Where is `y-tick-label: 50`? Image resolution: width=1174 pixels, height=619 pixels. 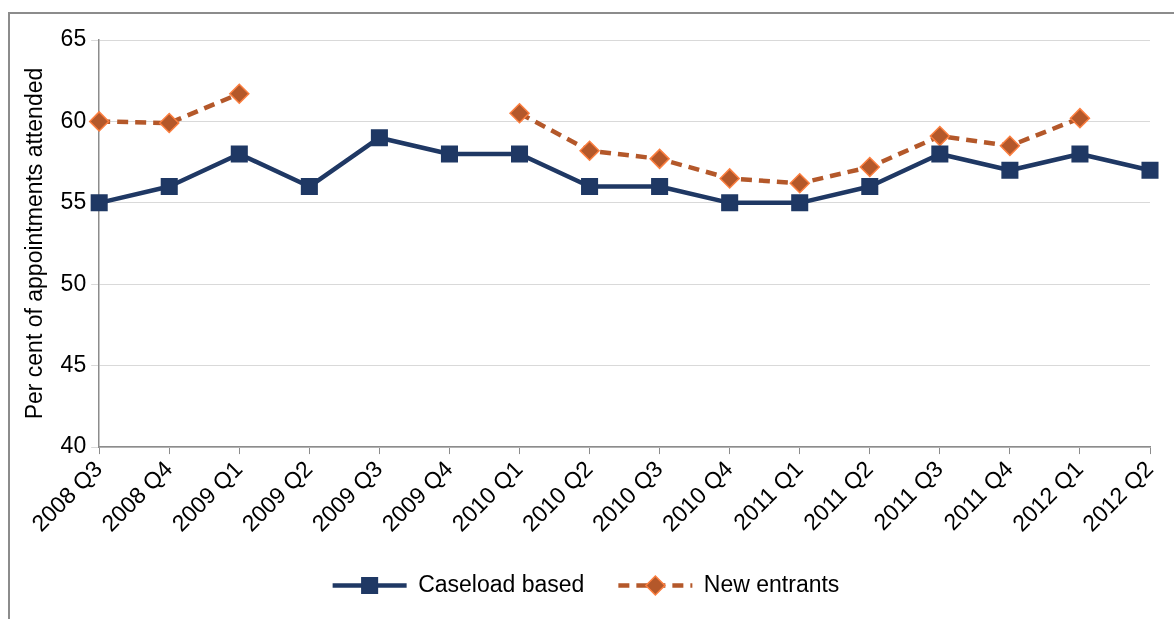 y-tick-label: 50 is located at coordinates (73, 282).